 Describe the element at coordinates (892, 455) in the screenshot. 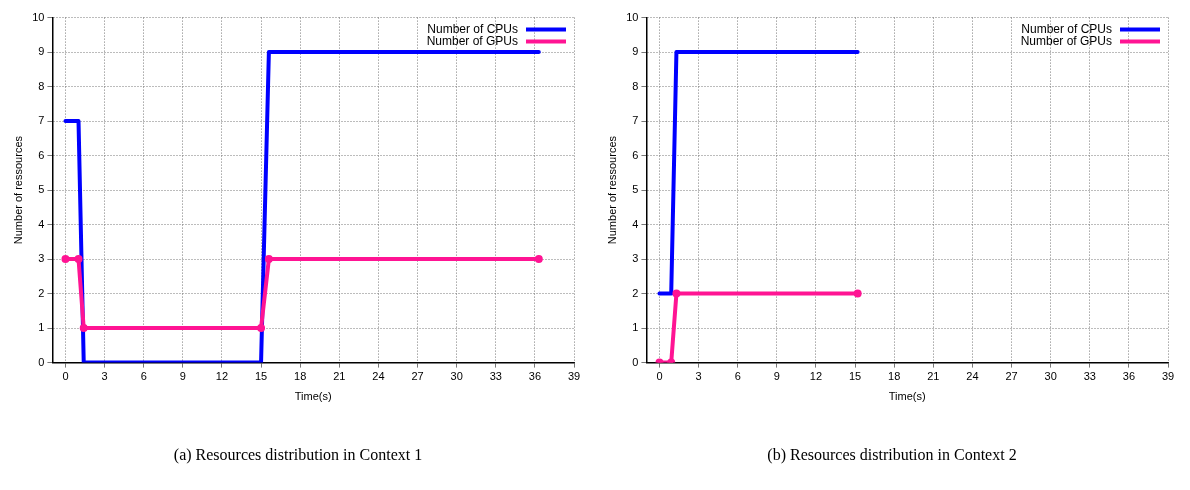

I see `text: (b) Resources distribution in Context 2` at that location.